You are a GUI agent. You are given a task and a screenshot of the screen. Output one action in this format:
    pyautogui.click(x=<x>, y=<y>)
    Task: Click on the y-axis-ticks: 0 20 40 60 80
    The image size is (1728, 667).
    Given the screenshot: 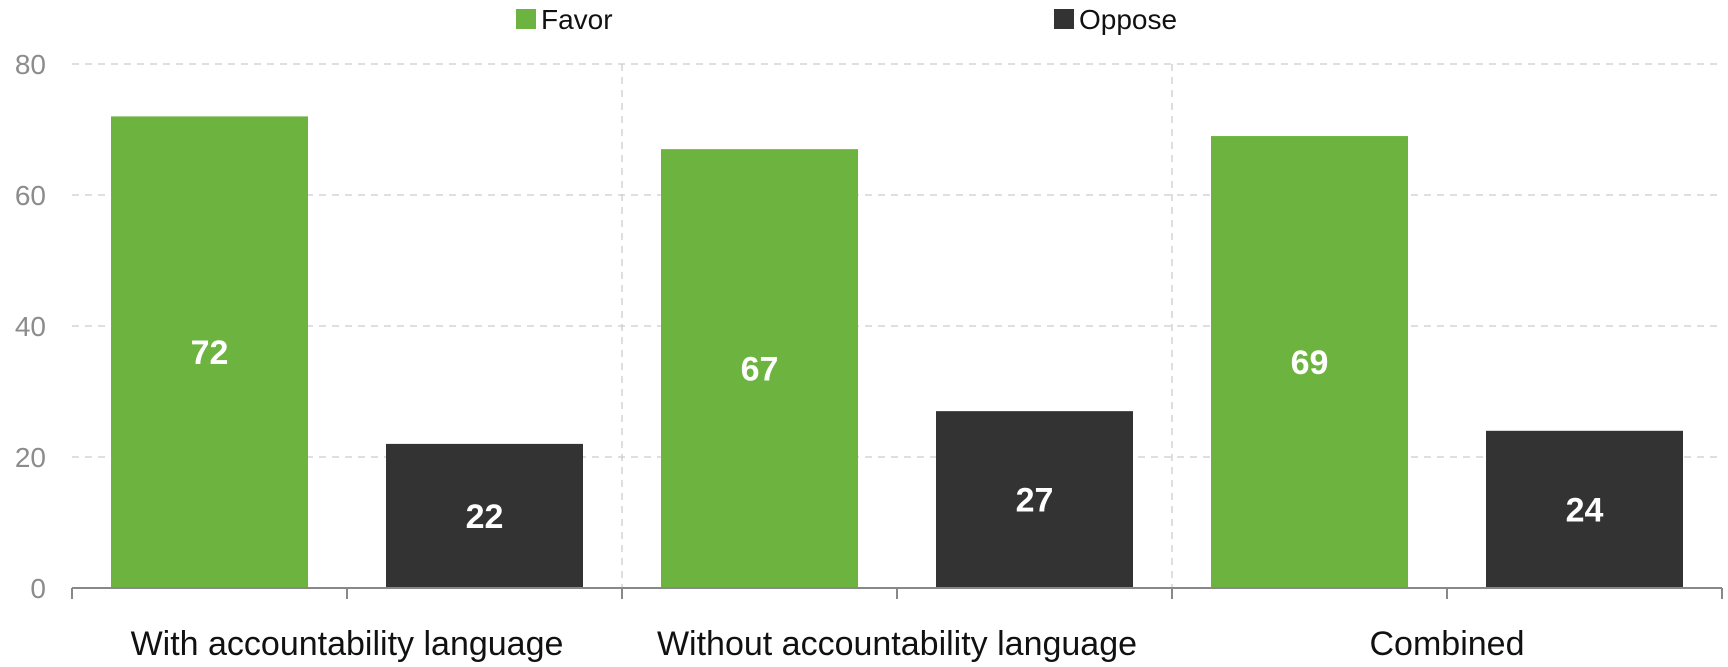 What is the action you would take?
    pyautogui.click(x=30, y=326)
    